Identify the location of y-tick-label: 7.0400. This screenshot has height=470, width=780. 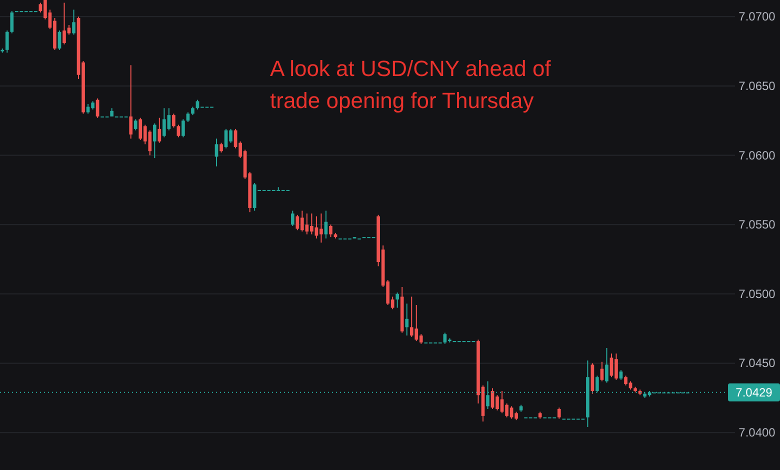
(757, 433).